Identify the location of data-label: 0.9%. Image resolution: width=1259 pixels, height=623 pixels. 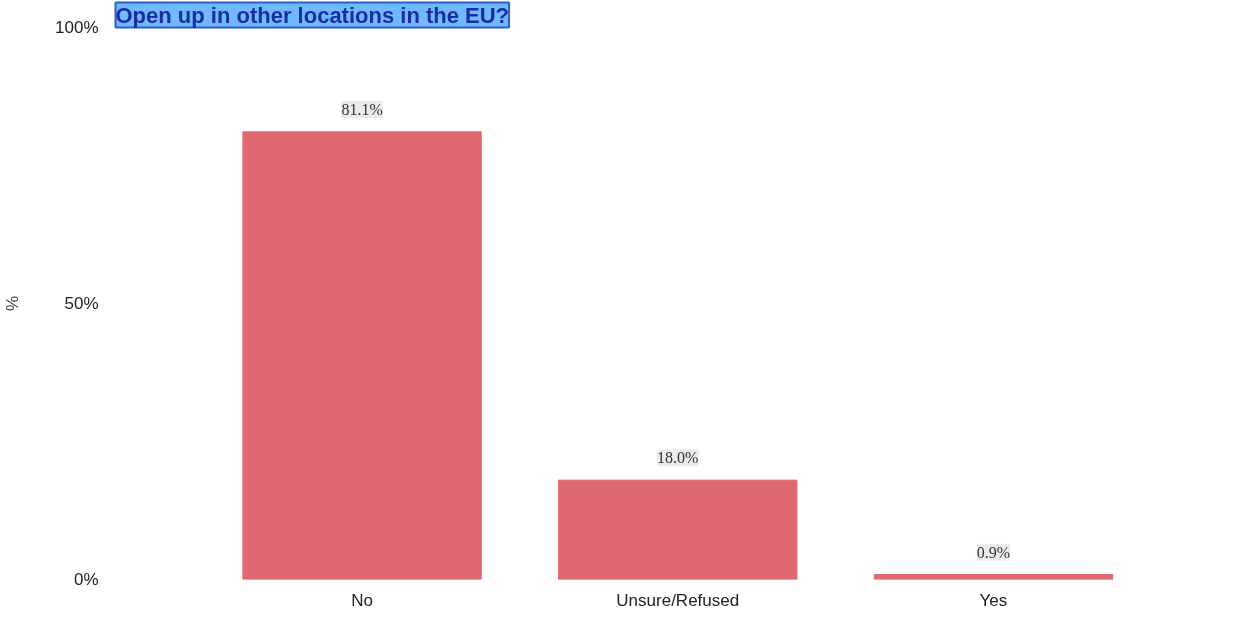
(993, 552).